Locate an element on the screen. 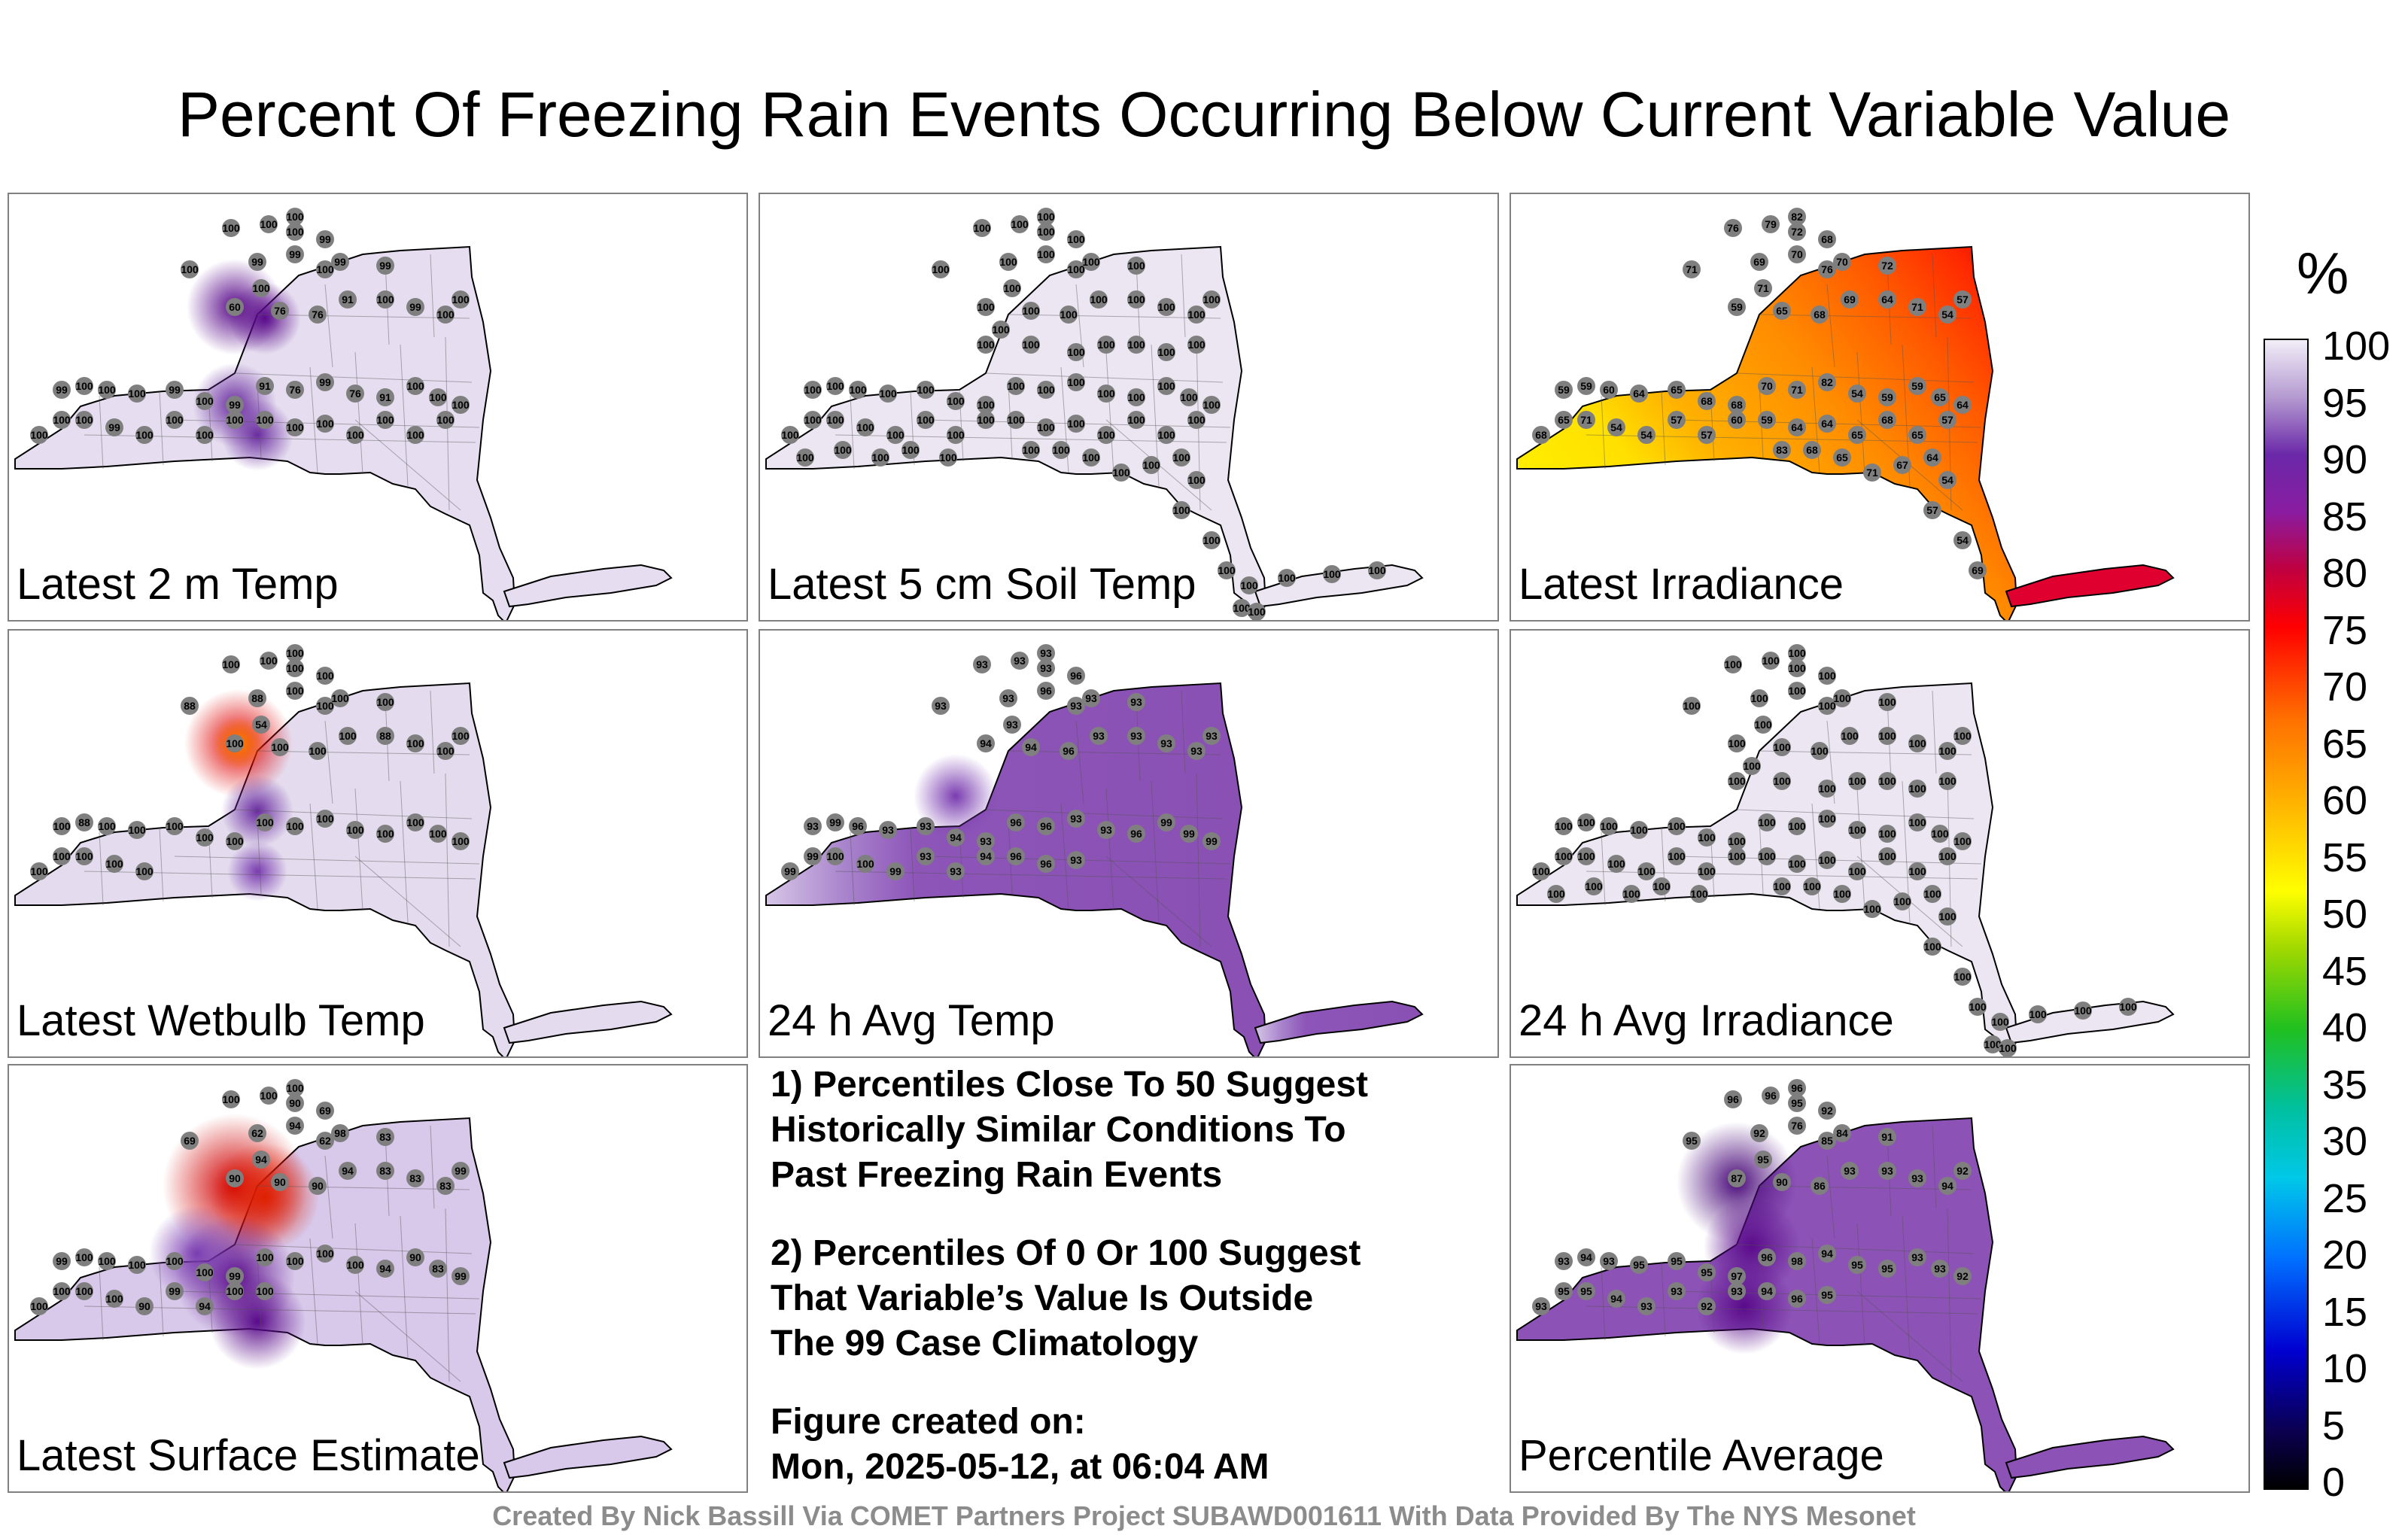  station-value: 70 is located at coordinates (1797, 254).